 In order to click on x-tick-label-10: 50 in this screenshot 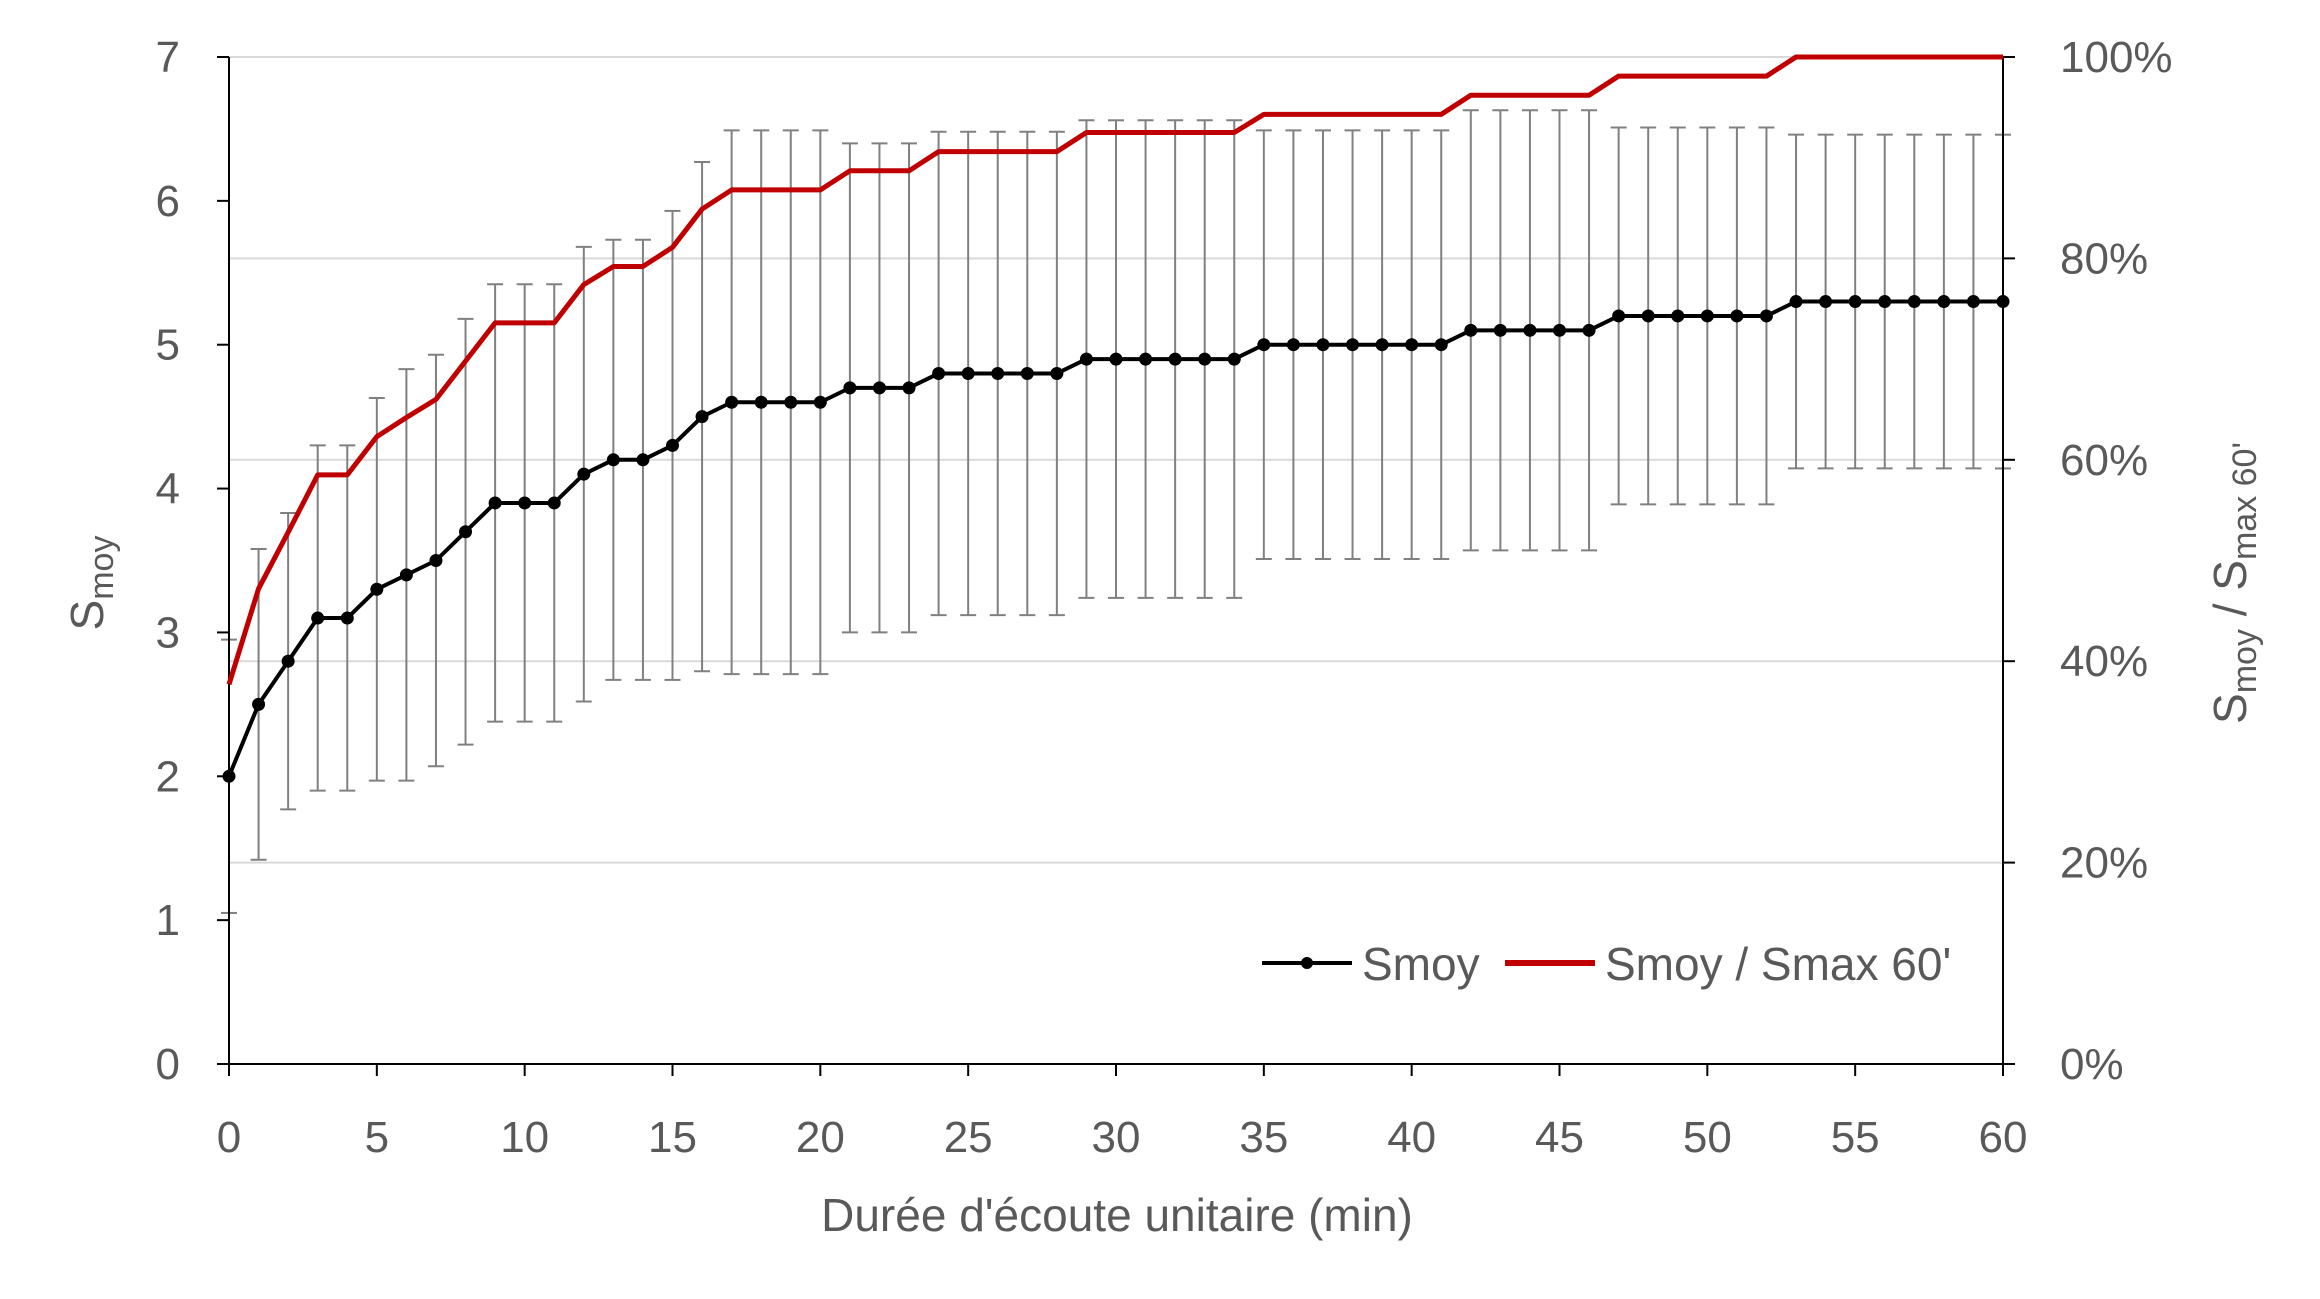, I will do `click(1707, 1137)`.